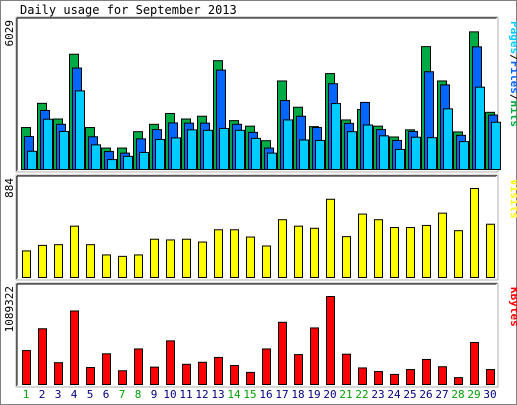 Image resolution: width=517 pixels, height=405 pixels. What do you see at coordinates (9, 309) in the screenshot?
I see `kbytes-max-label: 1089322` at bounding box center [9, 309].